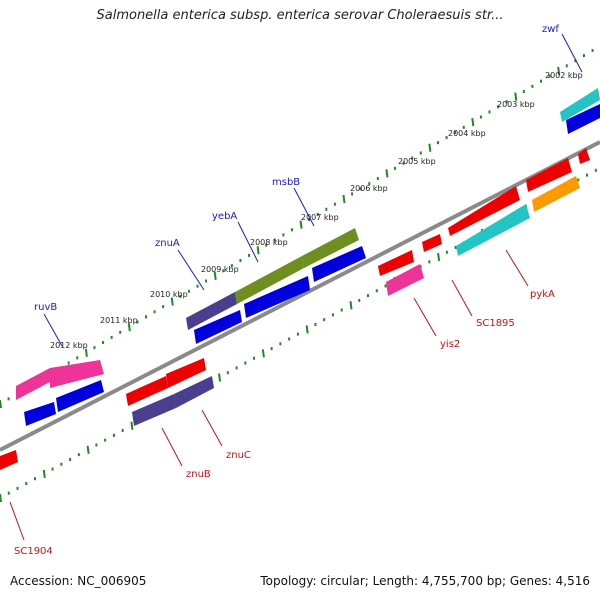 This screenshot has height=600, width=600. What do you see at coordinates (33, 551) in the screenshot?
I see `label-SC1904: SC1904` at bounding box center [33, 551].